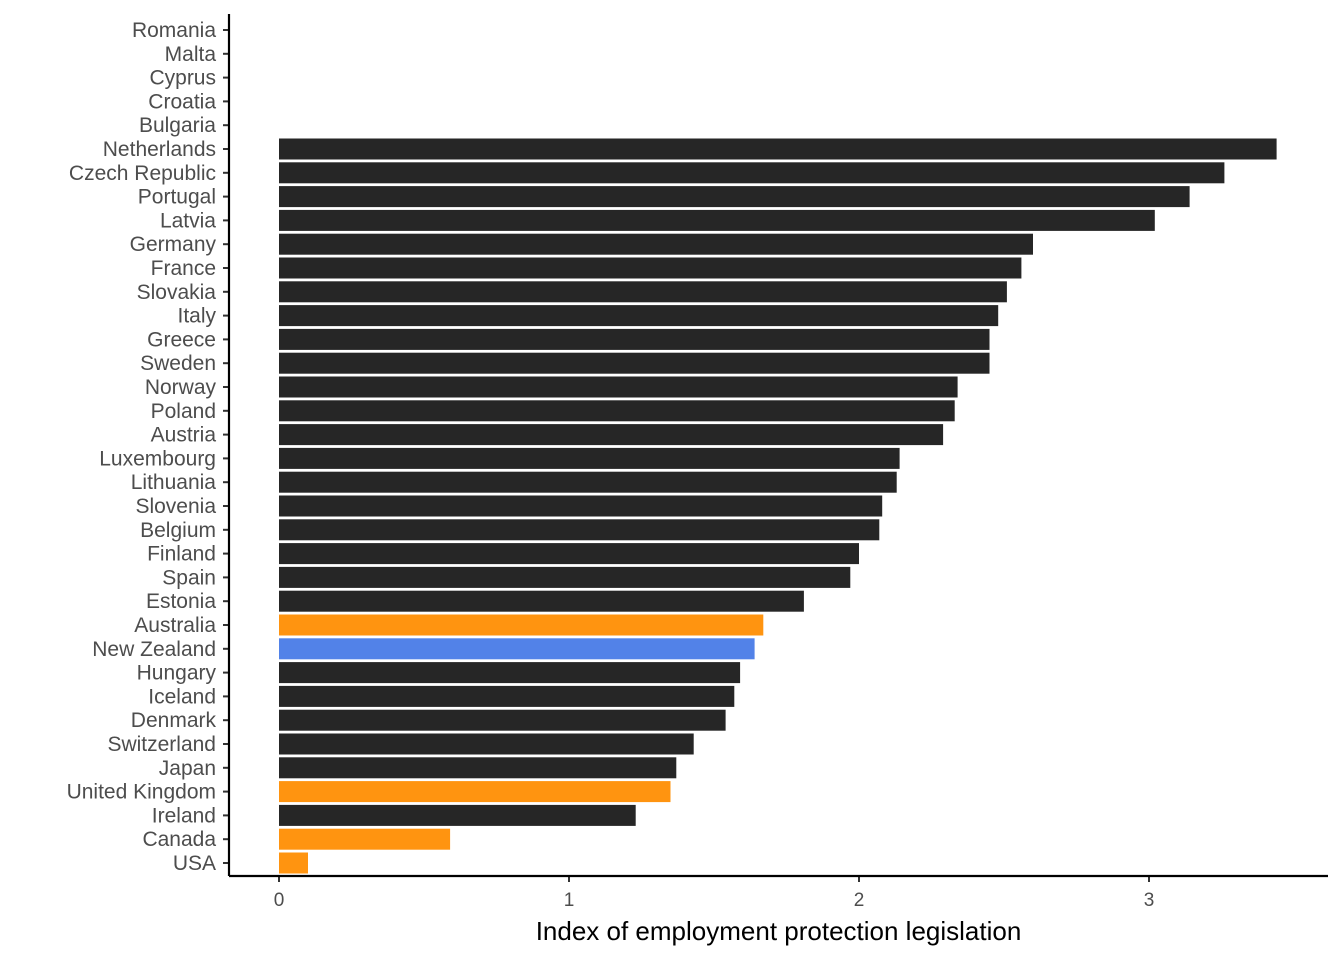 The height and width of the screenshot is (960, 1344). What do you see at coordinates (617, 411) in the screenshot?
I see `bar-poland` at bounding box center [617, 411].